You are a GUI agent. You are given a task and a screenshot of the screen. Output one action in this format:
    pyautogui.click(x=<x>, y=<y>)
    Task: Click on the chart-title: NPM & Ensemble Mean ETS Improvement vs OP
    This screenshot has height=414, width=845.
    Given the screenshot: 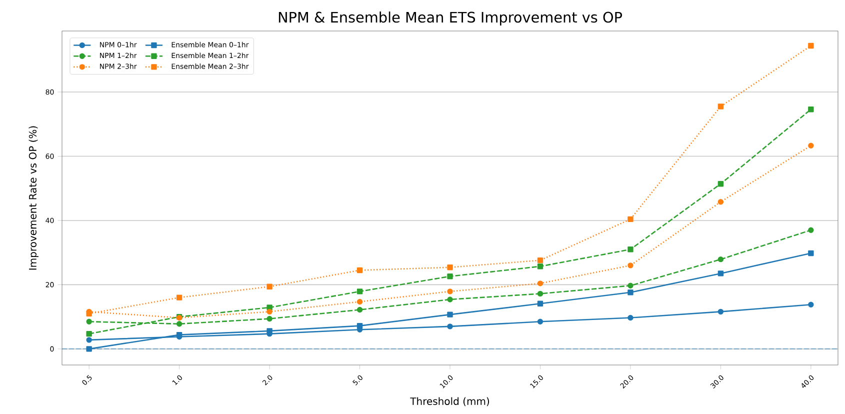 What is the action you would take?
    pyautogui.click(x=450, y=19)
    